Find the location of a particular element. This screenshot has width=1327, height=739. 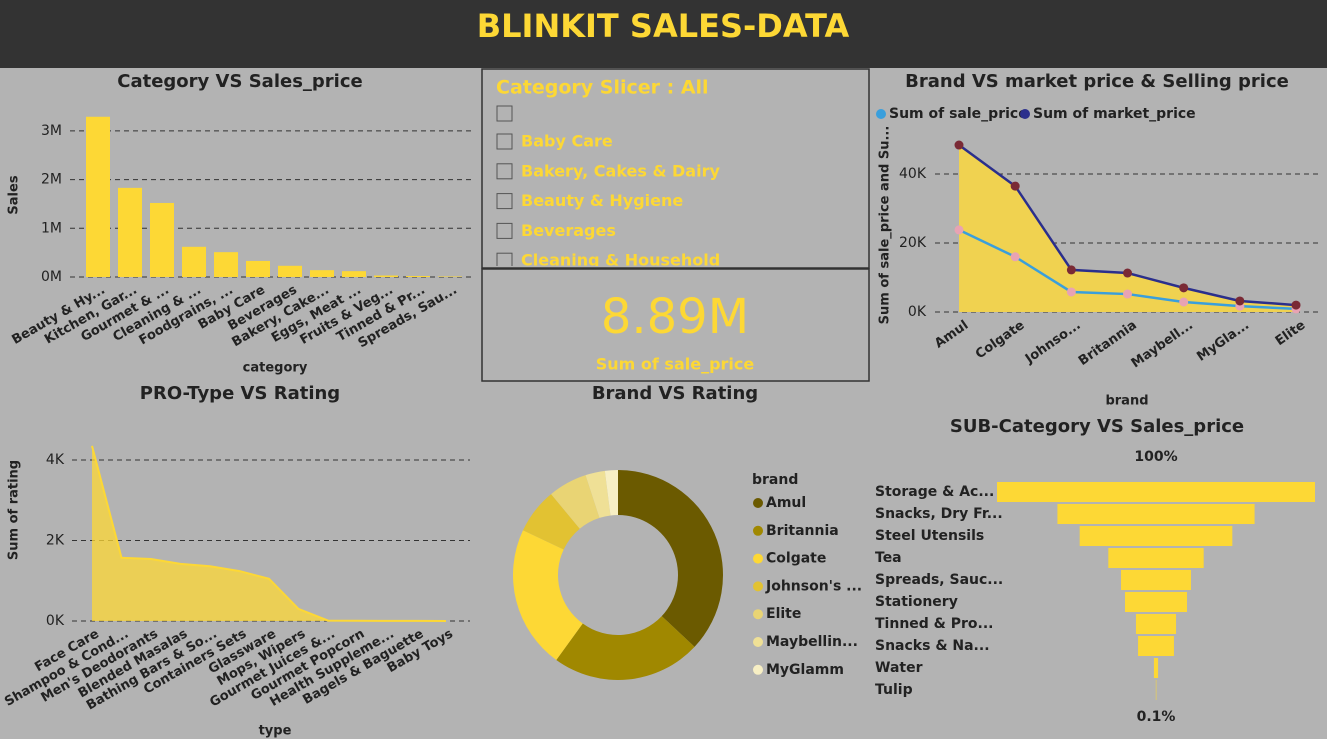

card-box is located at coordinates (675, 325).